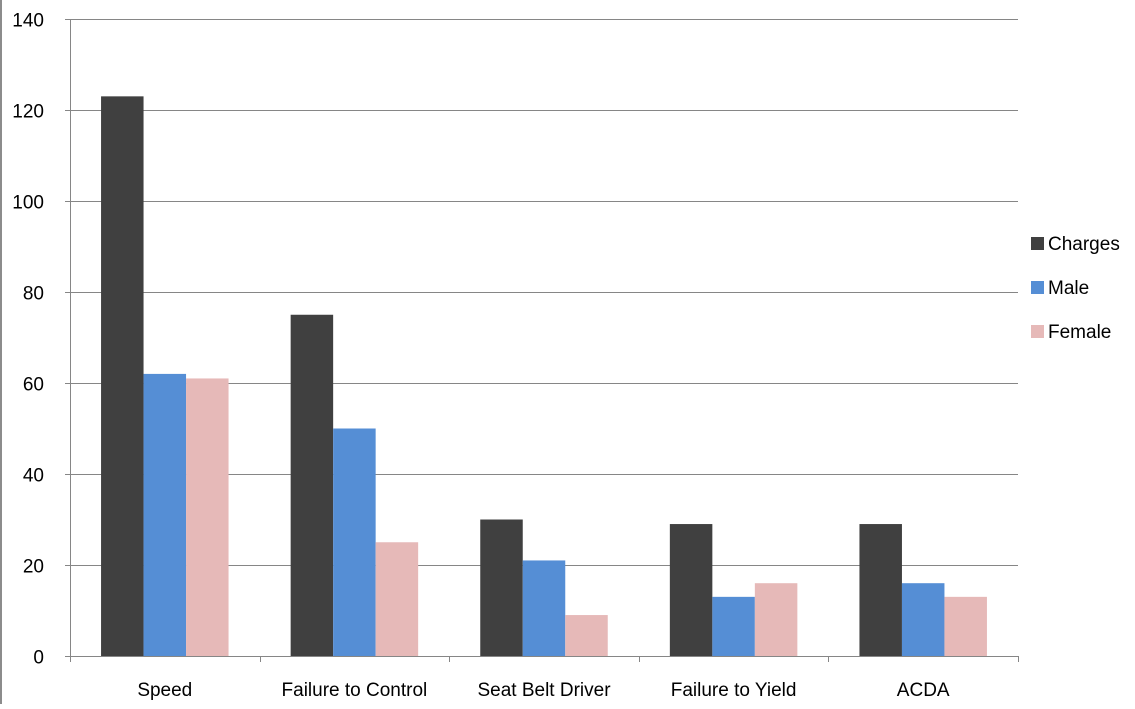  I want to click on bar-female-failure-to-yield, so click(776, 619).